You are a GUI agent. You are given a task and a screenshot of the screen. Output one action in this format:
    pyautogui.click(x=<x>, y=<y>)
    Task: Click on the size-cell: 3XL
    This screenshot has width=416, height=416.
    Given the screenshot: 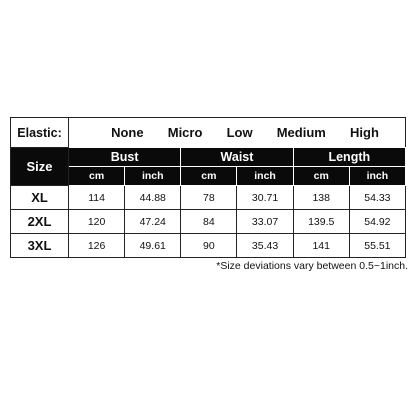 What is the action you would take?
    pyautogui.click(x=39, y=245)
    